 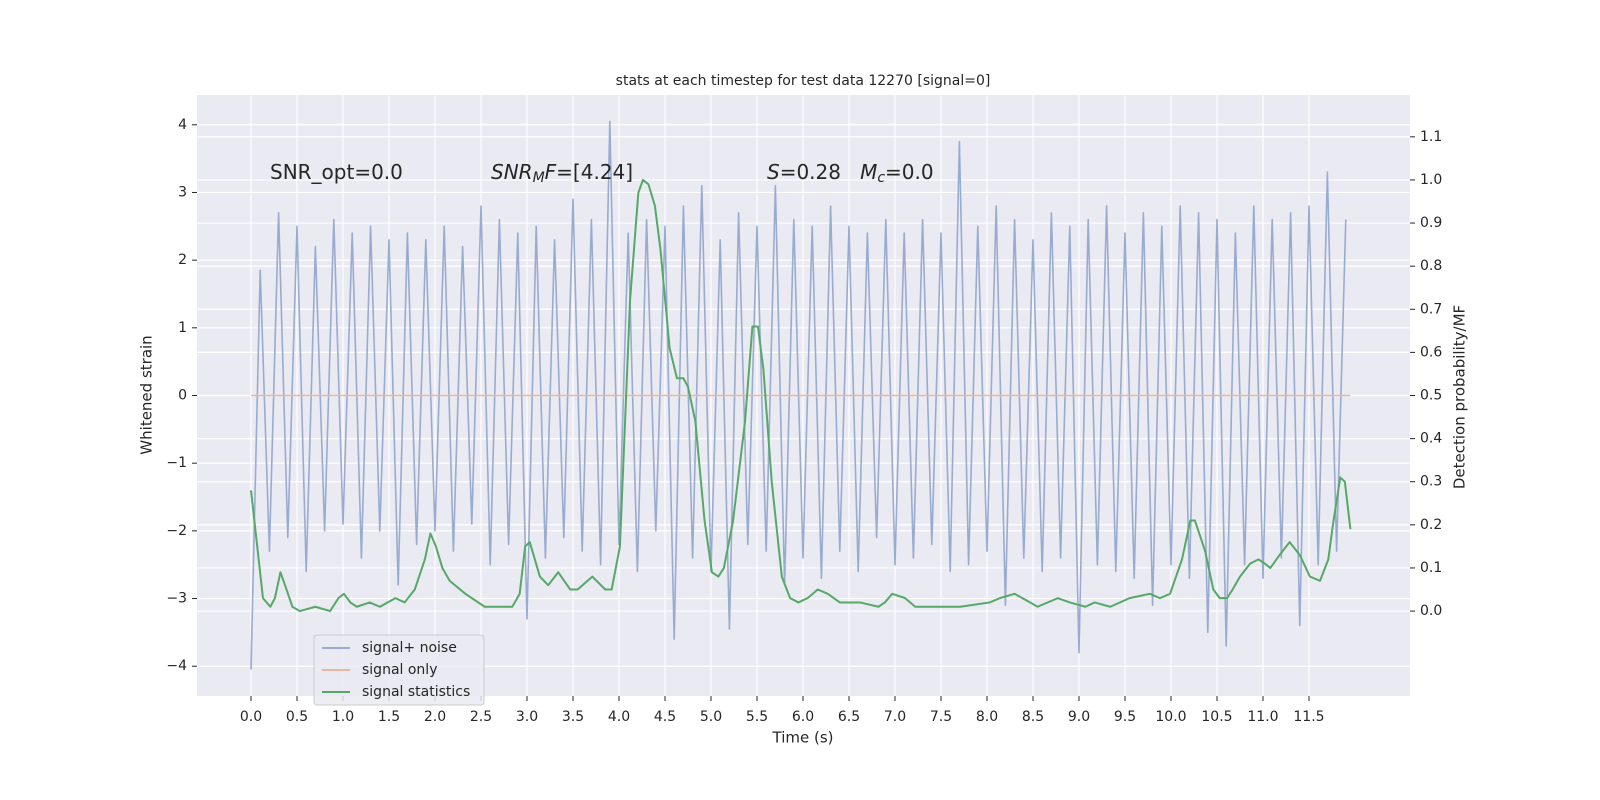 I want to click on x-tick-label: 1.5, so click(x=389, y=717).